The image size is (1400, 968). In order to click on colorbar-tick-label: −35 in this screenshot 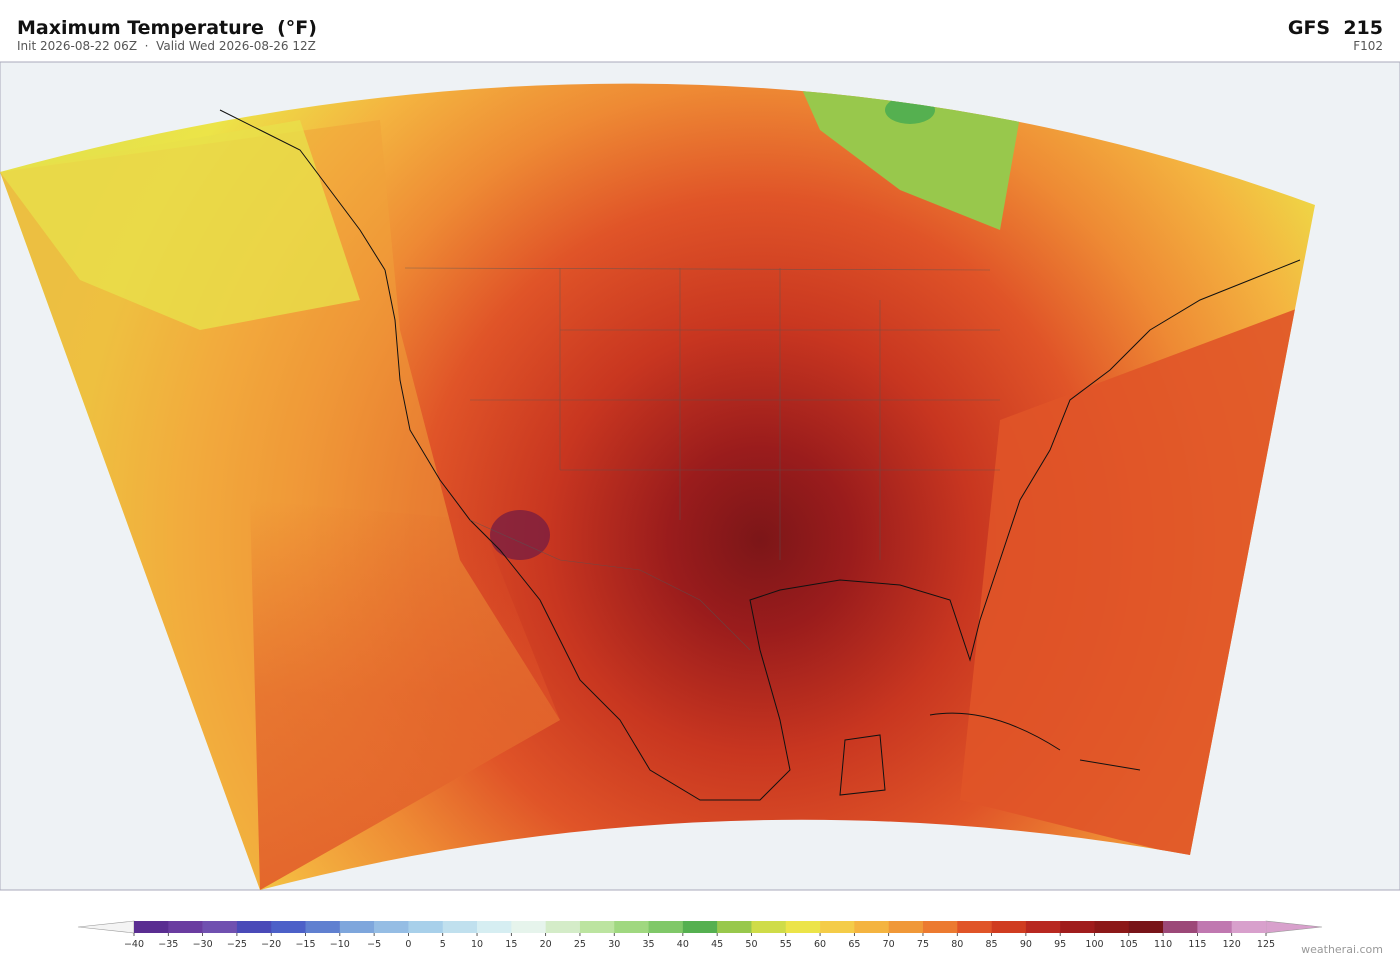, I will do `click(168, 944)`.